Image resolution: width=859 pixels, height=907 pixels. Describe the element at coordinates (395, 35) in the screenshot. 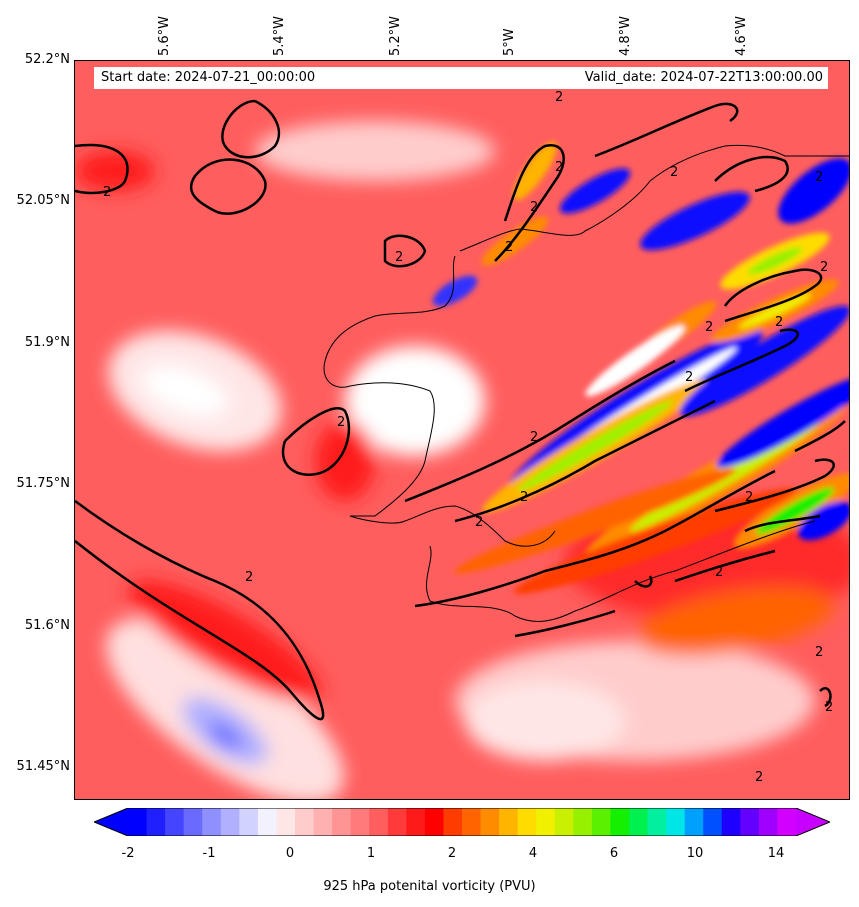

I see `lon-label-5-2w: 5.2°W` at that location.